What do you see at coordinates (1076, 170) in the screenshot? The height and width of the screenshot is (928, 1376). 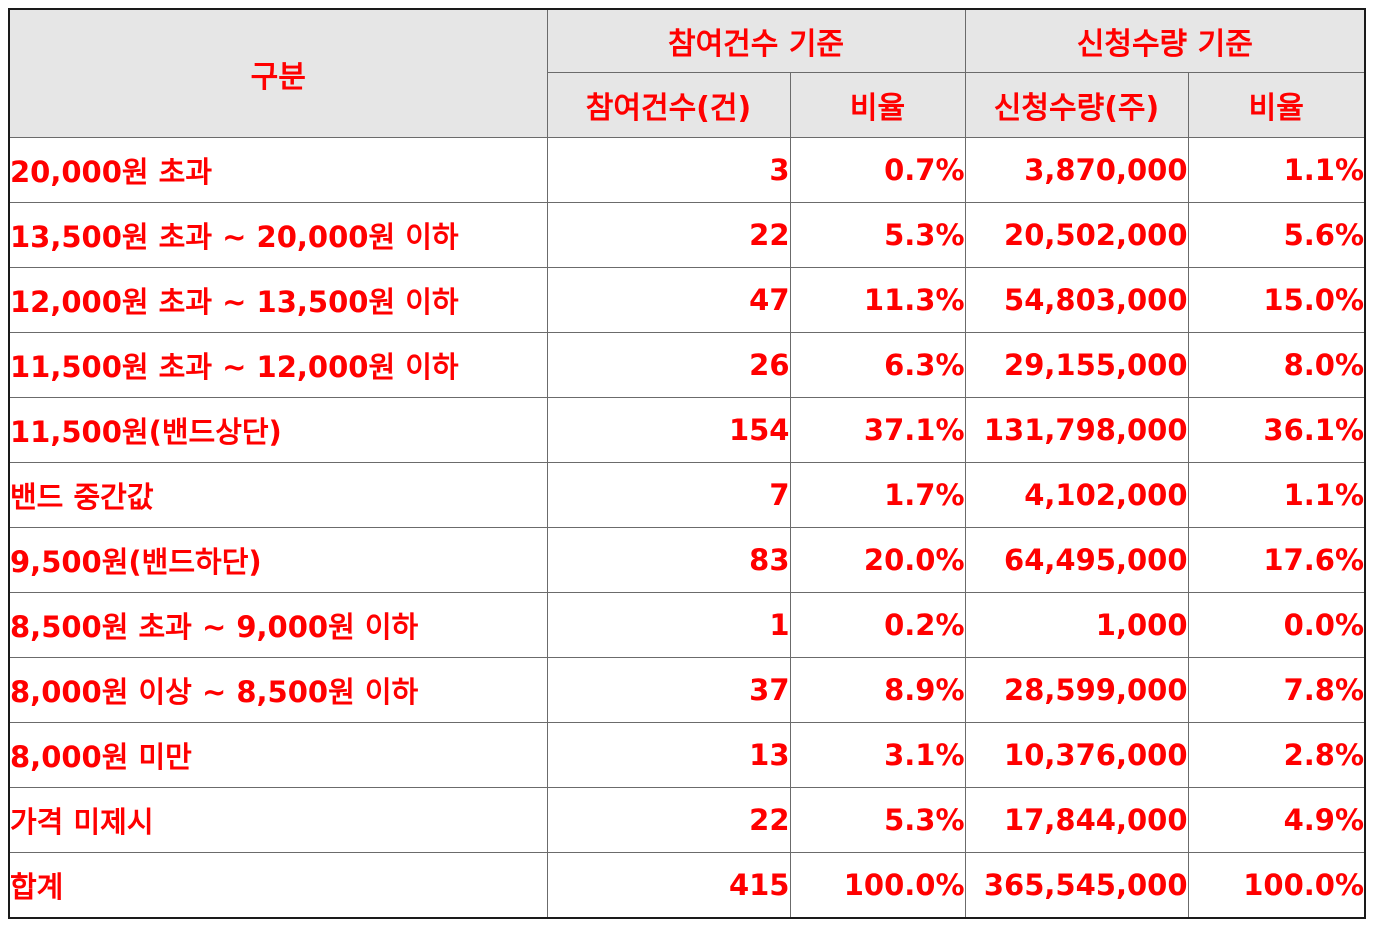 I see `quantity-cell: 3,870,000` at bounding box center [1076, 170].